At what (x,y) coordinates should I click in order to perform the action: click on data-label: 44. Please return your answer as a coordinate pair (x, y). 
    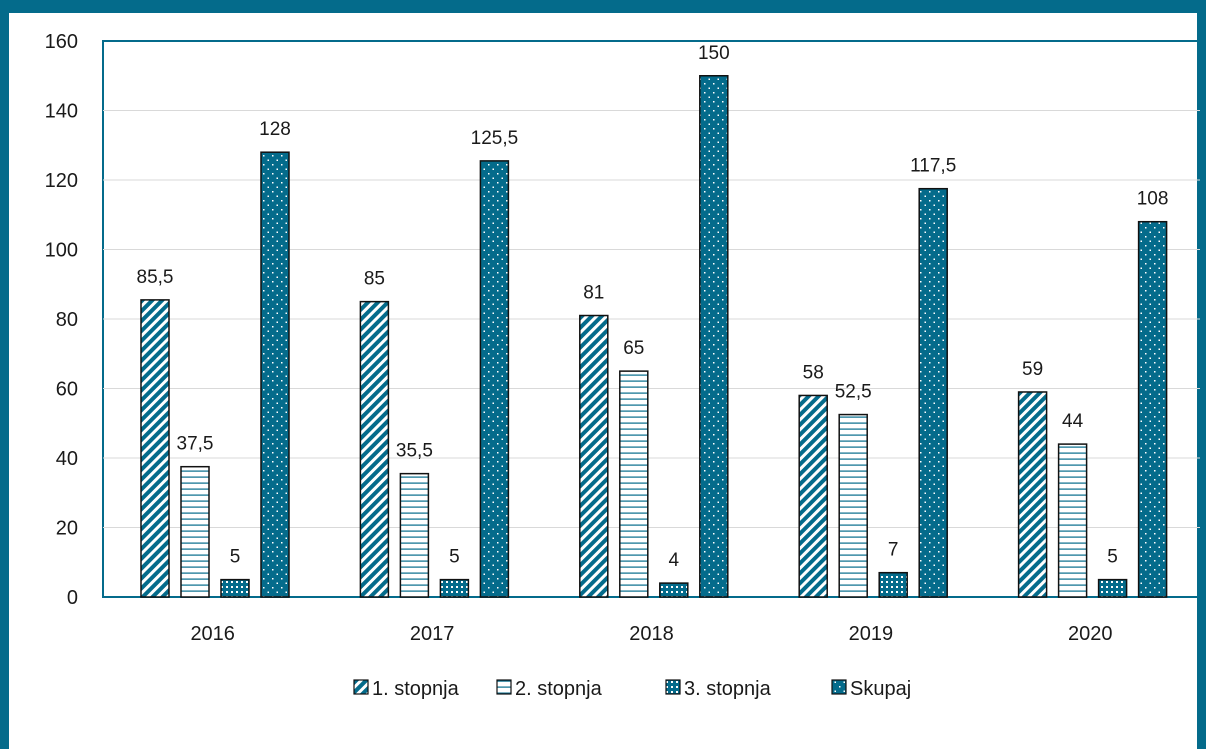
    Looking at the image, I should click on (1073, 421).